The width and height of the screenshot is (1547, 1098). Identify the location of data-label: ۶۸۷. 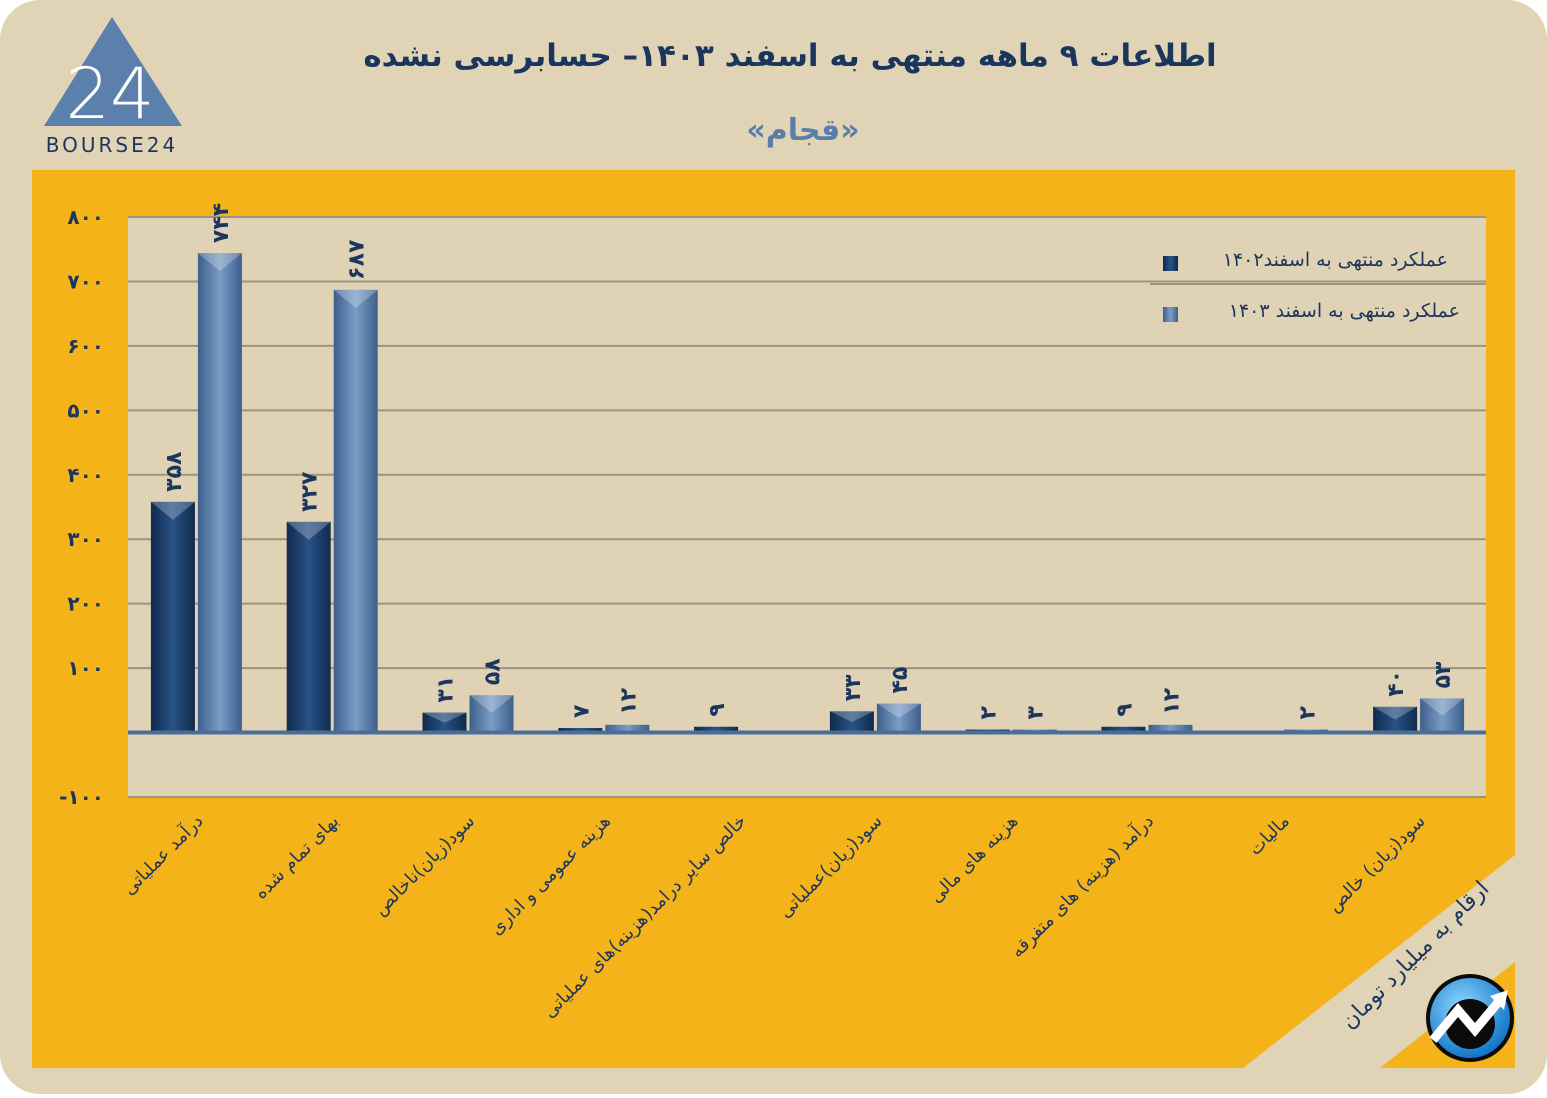
(357, 259).